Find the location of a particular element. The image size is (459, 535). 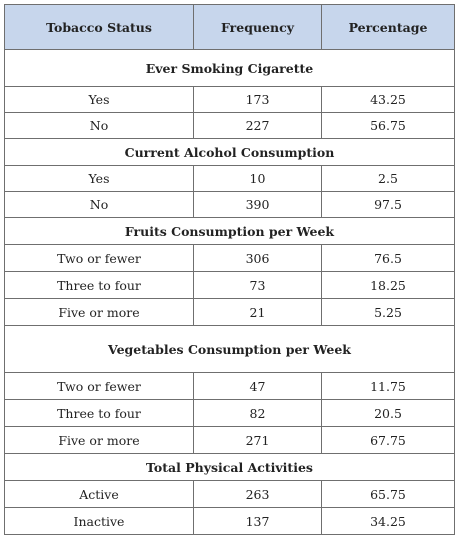

table-row: Two or fewer 306 76.5 is located at coordinates (229, 258).